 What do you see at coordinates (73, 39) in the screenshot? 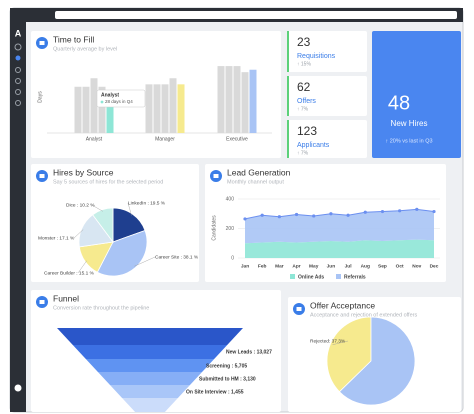
I see `panel-title: Time to Fill` at bounding box center [73, 39].